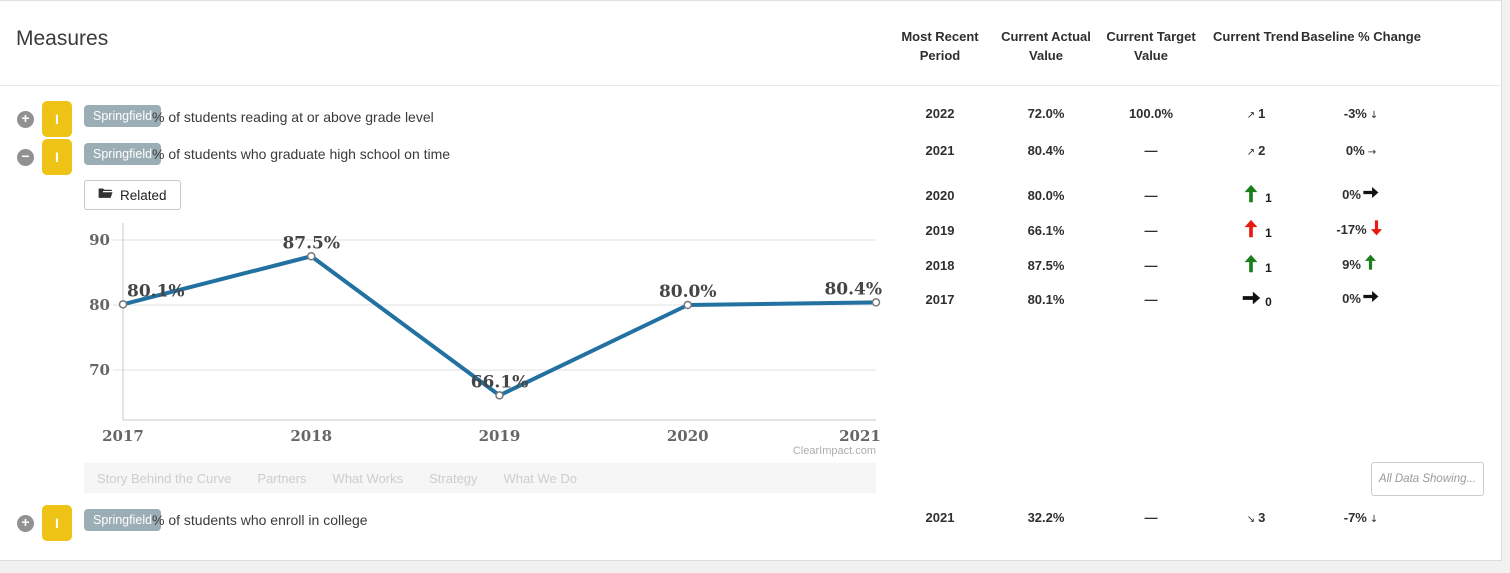  Describe the element at coordinates (311, 436) in the screenshot. I see `svg-text: 2018` at that location.